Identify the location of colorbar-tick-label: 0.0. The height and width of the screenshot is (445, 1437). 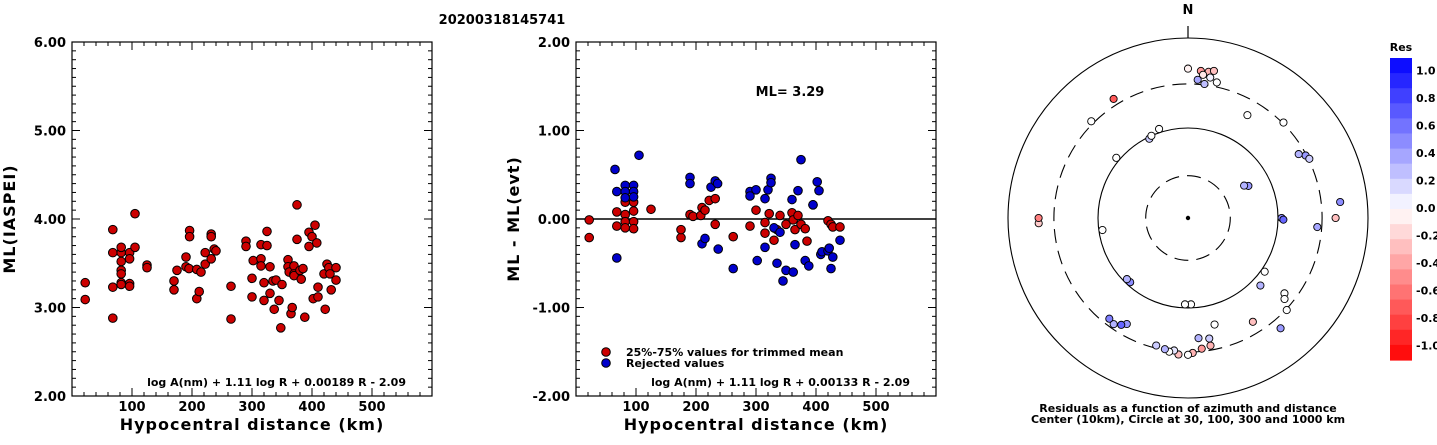
(1426, 208).